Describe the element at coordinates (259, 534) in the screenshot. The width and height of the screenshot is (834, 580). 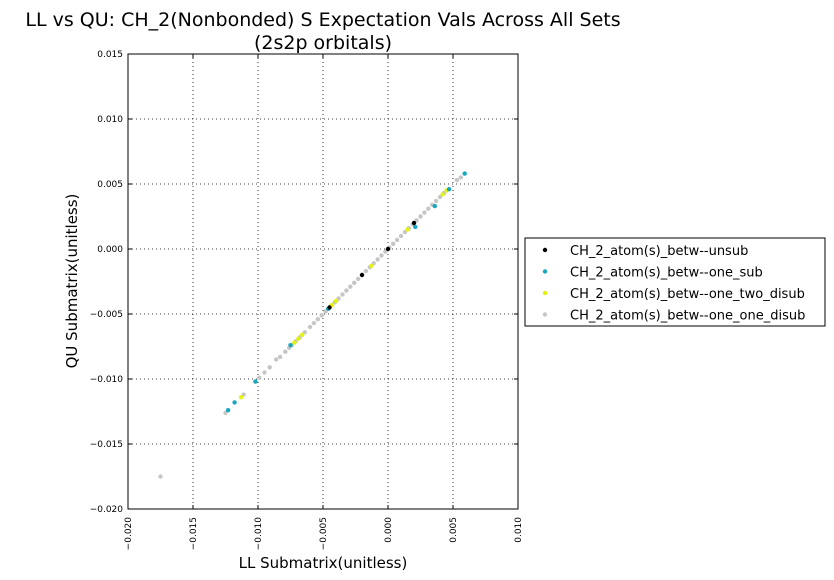
I see `x-tick-label: −0.010` at that location.